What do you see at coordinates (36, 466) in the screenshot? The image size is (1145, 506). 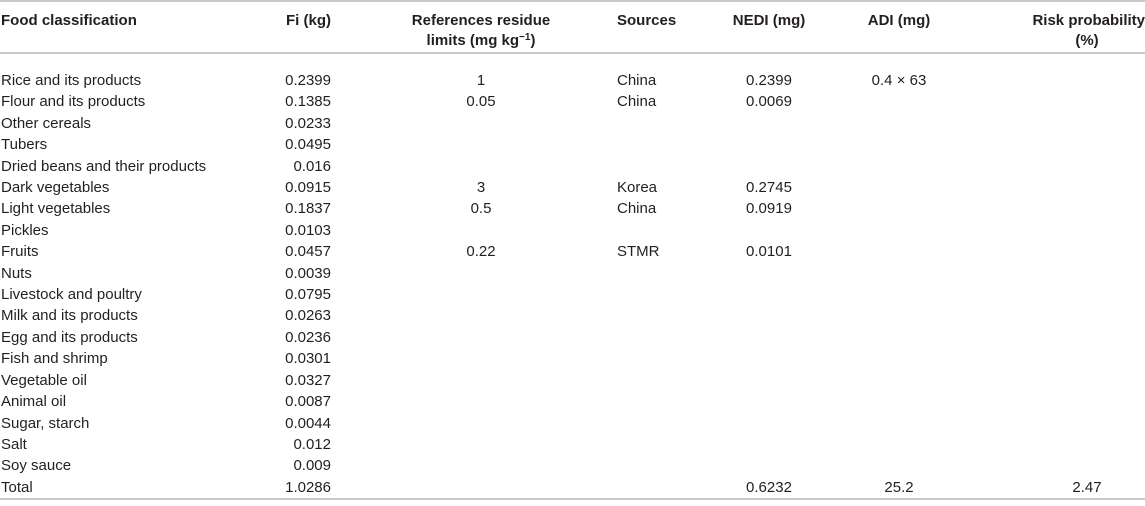 I see `cell-food: Soy sauce` at bounding box center [36, 466].